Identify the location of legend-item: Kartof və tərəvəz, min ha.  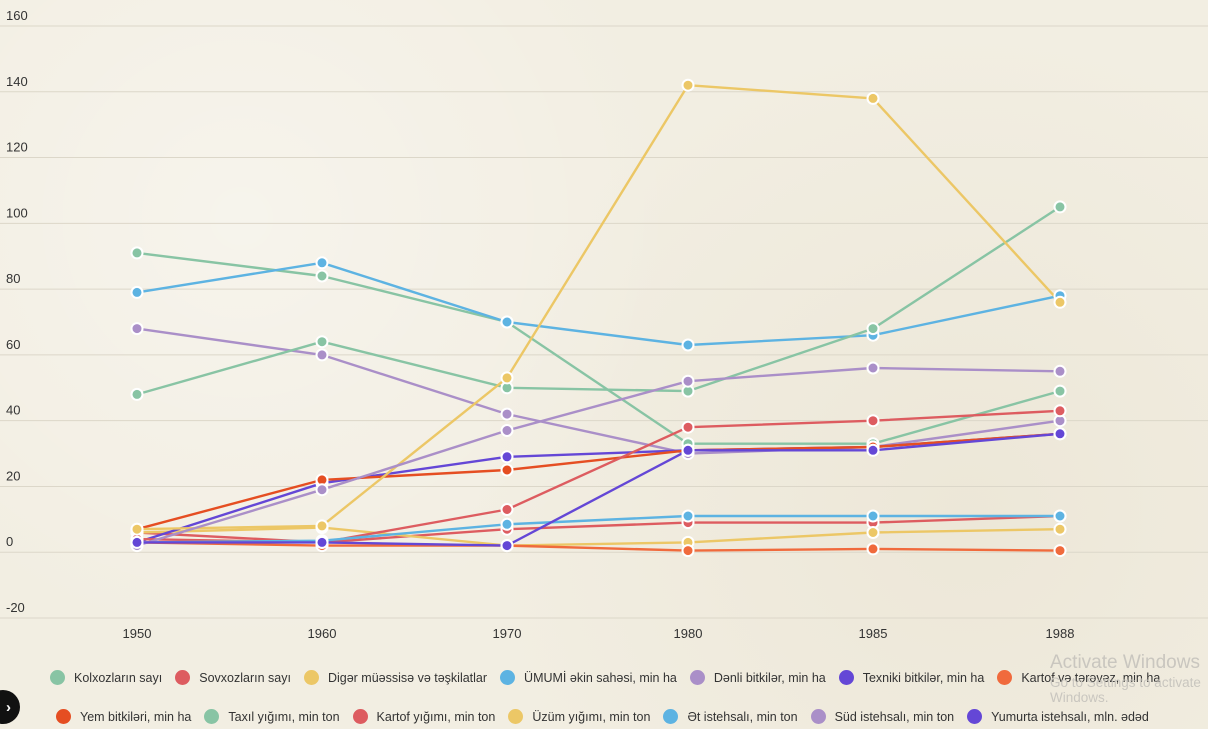
(1078, 677).